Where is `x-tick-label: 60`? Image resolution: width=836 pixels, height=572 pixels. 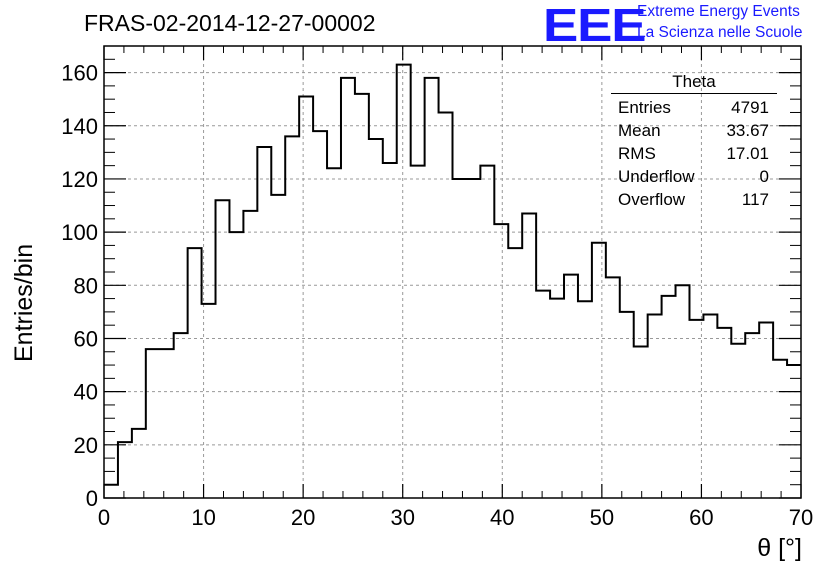
x-tick-label: 60 is located at coordinates (701, 517).